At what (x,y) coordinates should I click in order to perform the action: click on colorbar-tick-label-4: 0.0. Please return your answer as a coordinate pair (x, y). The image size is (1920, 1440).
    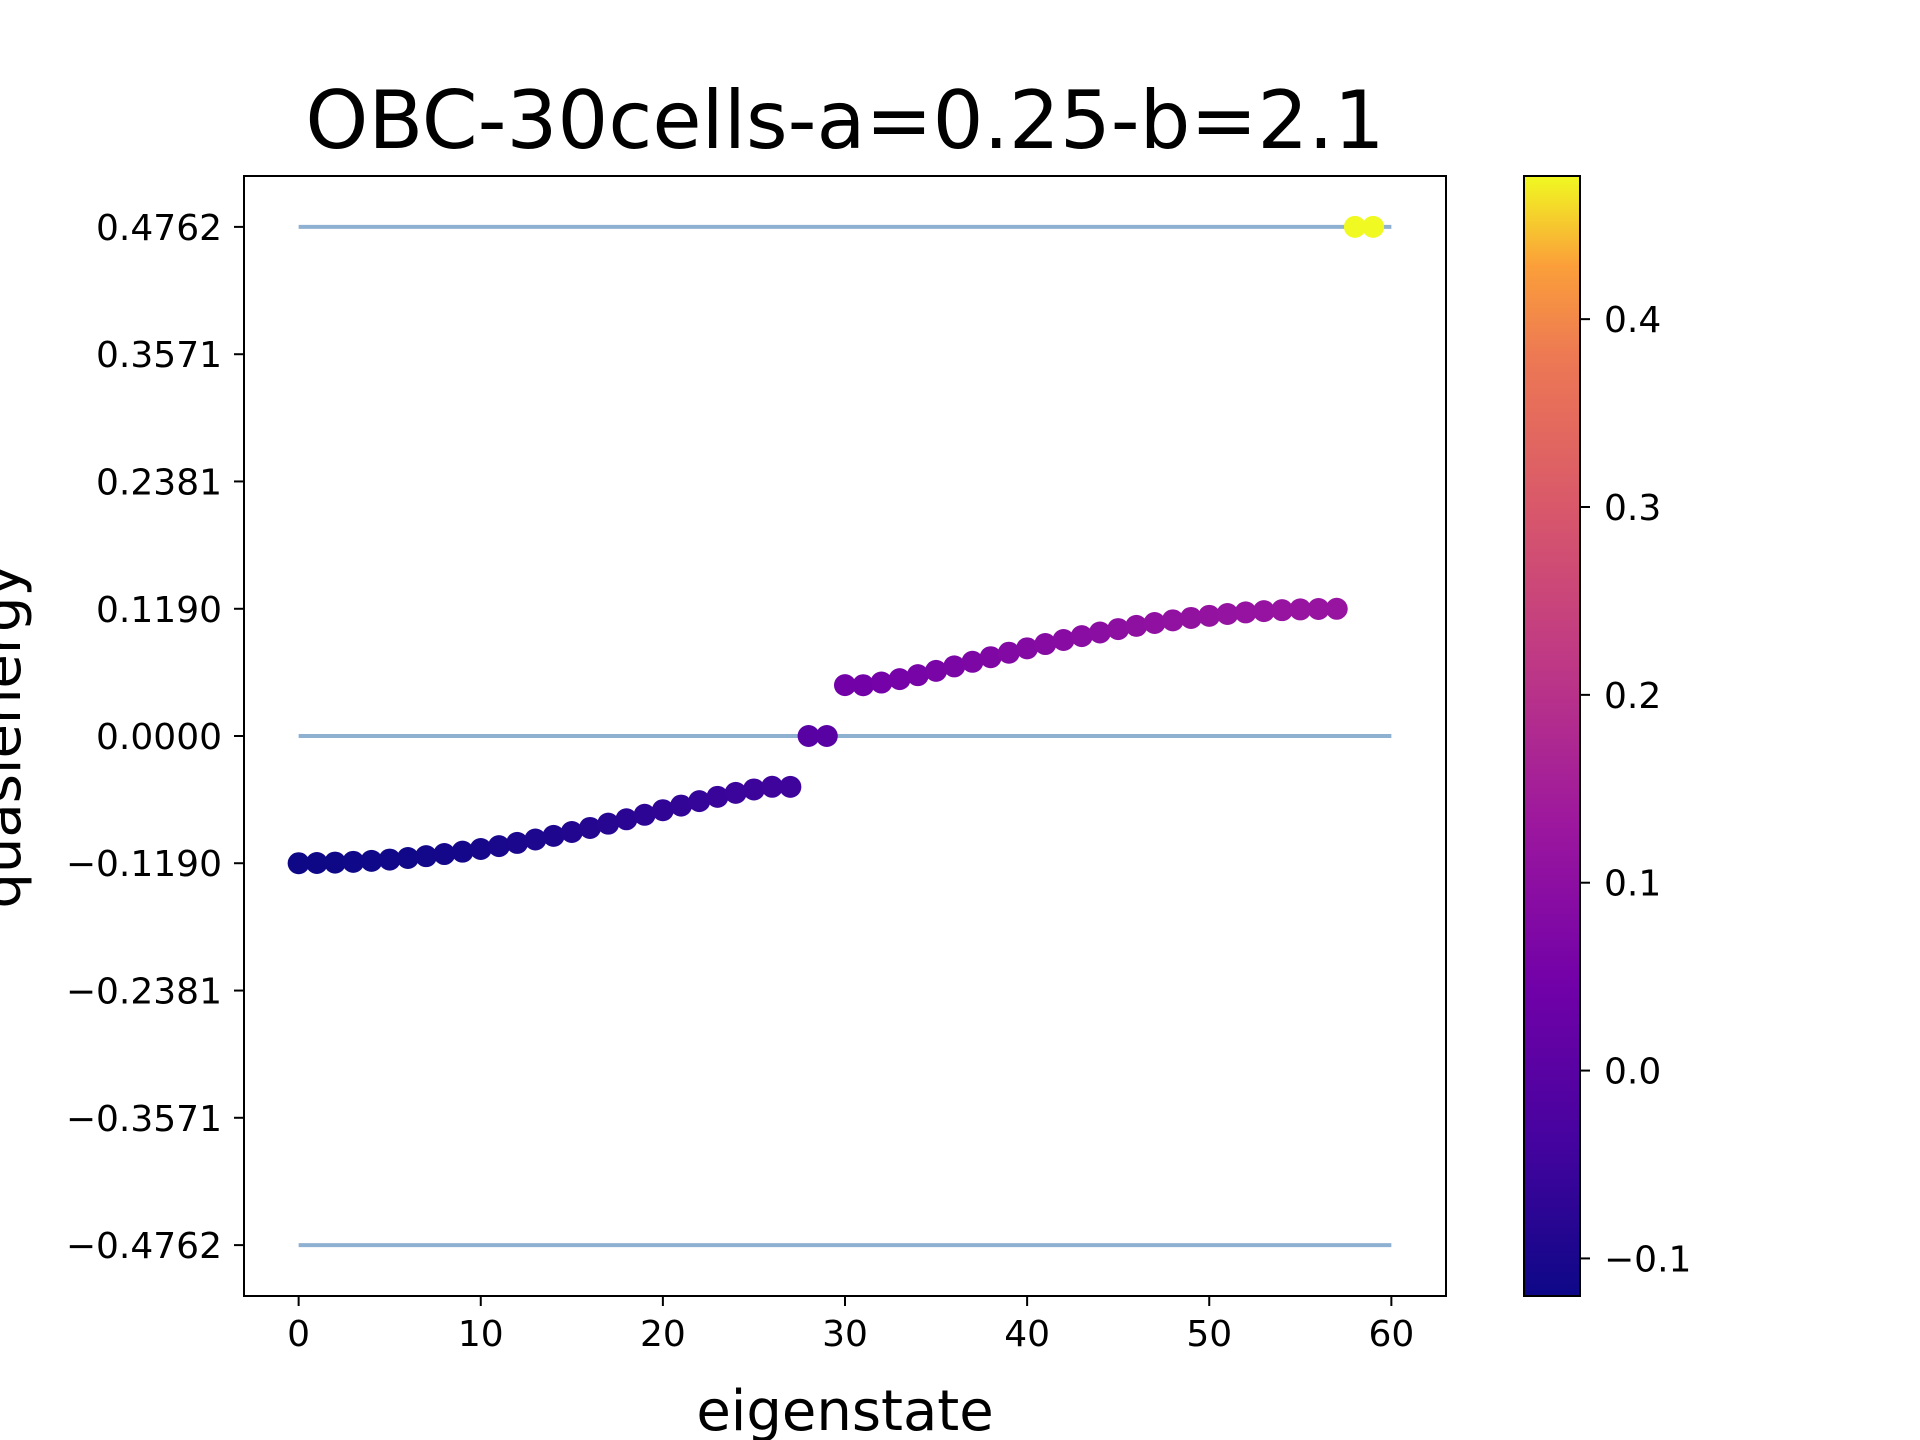
    Looking at the image, I should click on (1632, 1072).